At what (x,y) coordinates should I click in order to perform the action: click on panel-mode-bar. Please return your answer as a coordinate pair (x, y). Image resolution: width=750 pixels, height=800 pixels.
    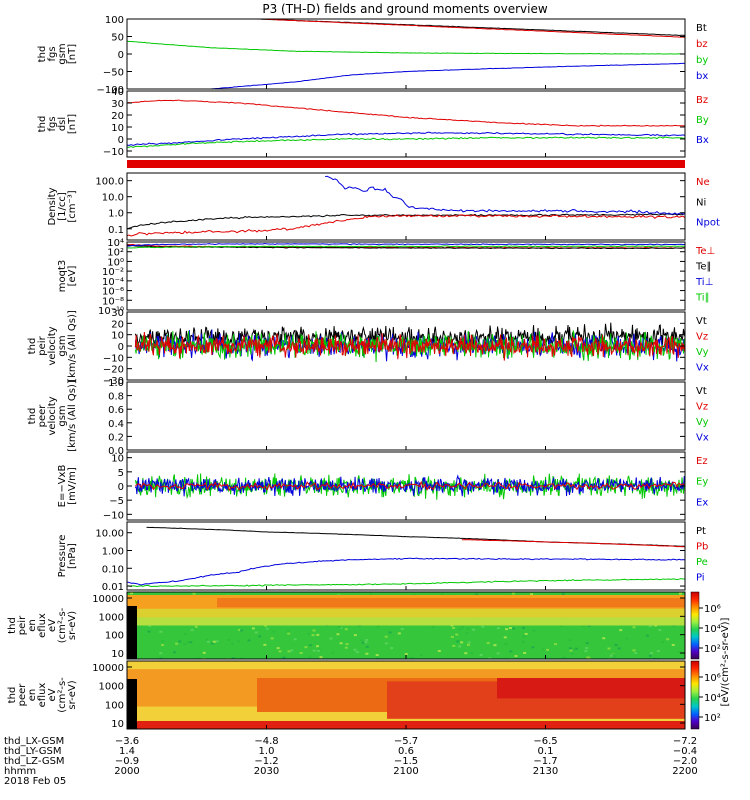
    Looking at the image, I should click on (406, 164).